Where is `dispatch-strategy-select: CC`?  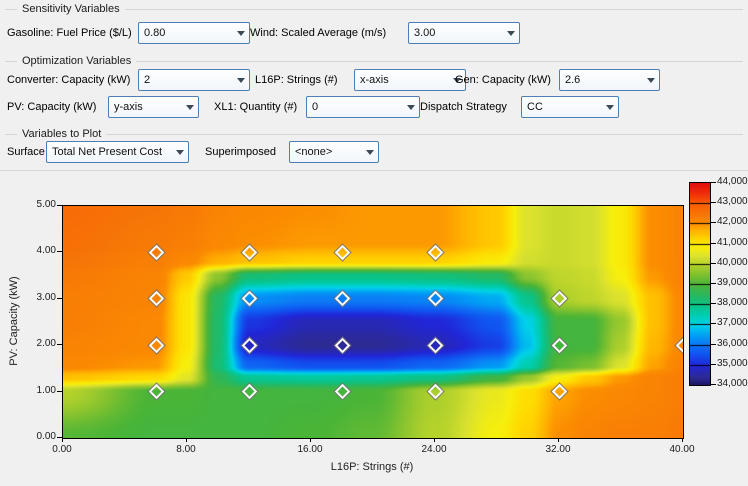 dispatch-strategy-select: CC is located at coordinates (570, 107).